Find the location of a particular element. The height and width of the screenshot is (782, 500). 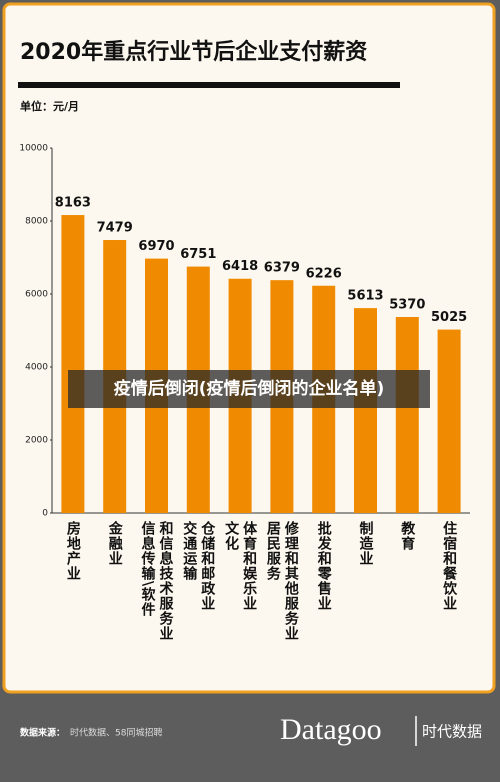

x-tick-label: 居民服务 is located at coordinates (272, 551).